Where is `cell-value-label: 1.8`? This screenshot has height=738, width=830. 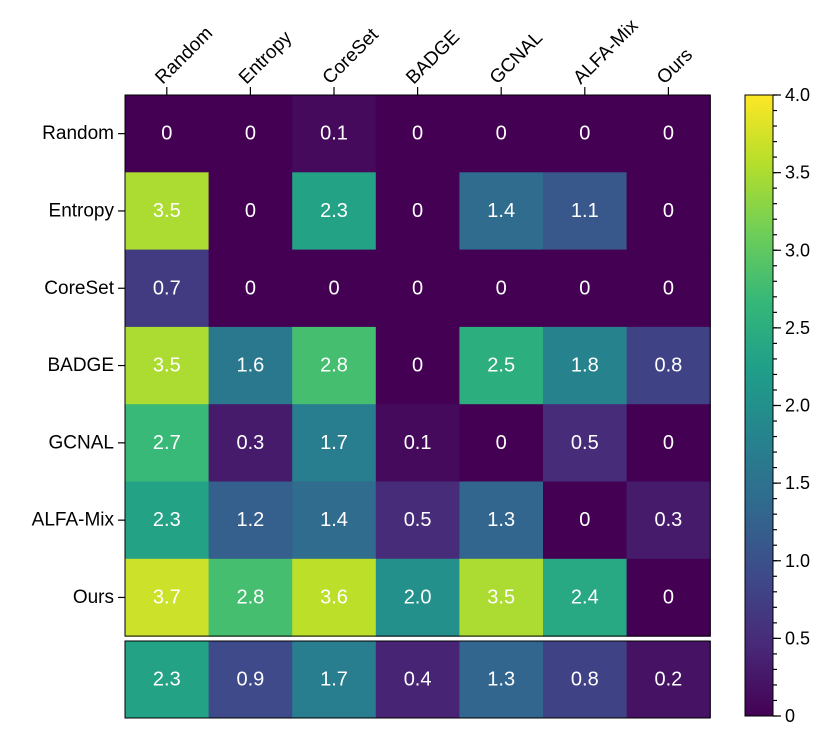 cell-value-label: 1.8 is located at coordinates (585, 366).